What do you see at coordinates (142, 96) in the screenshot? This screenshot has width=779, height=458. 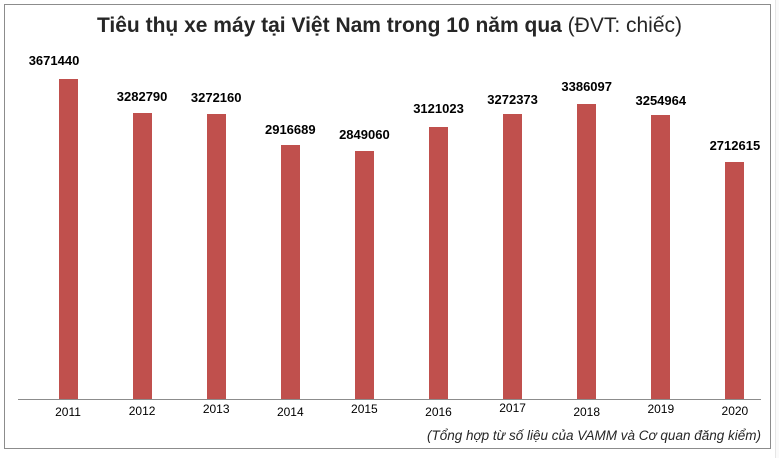 I see `data-label-2012: 3282790` at bounding box center [142, 96].